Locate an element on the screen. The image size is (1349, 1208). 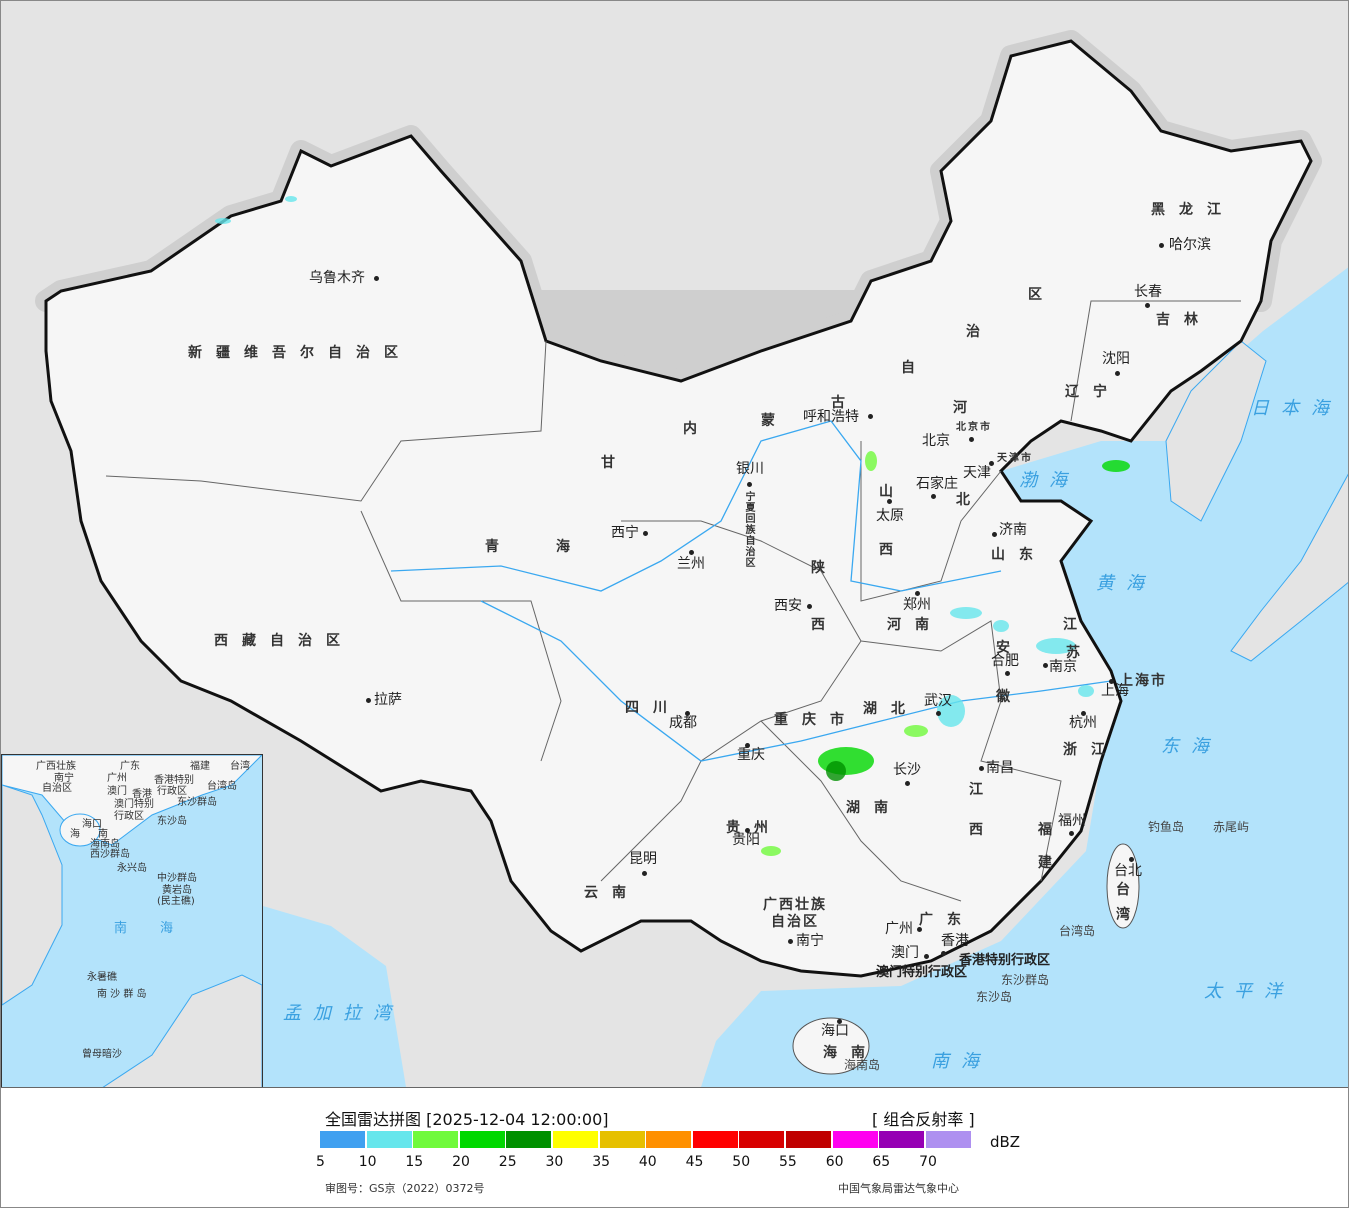
scale-tick: 10 is located at coordinates (367, 1162).